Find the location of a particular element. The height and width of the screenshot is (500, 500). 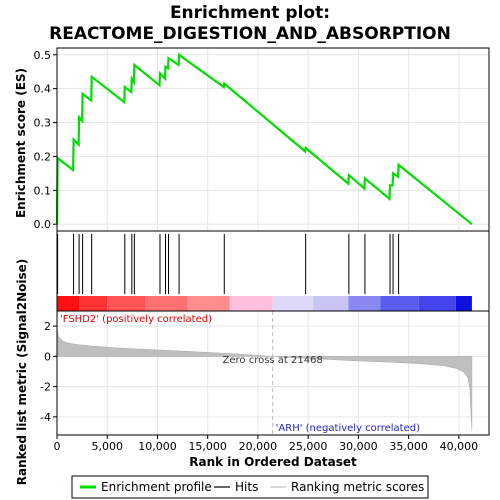

legend-label: Enrichment profile is located at coordinates (156, 487).